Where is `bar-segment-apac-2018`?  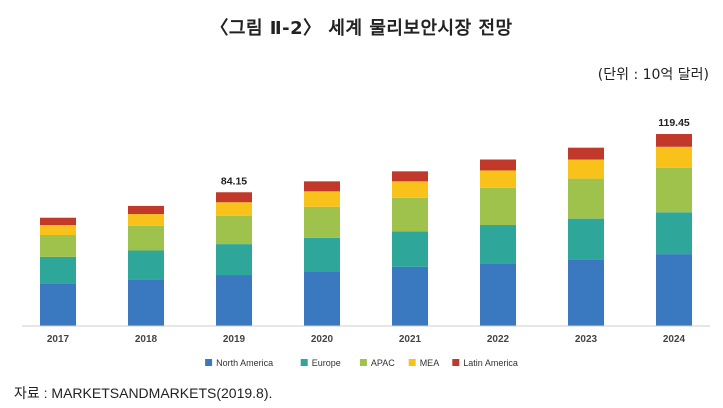 bar-segment-apac-2018 is located at coordinates (146, 238).